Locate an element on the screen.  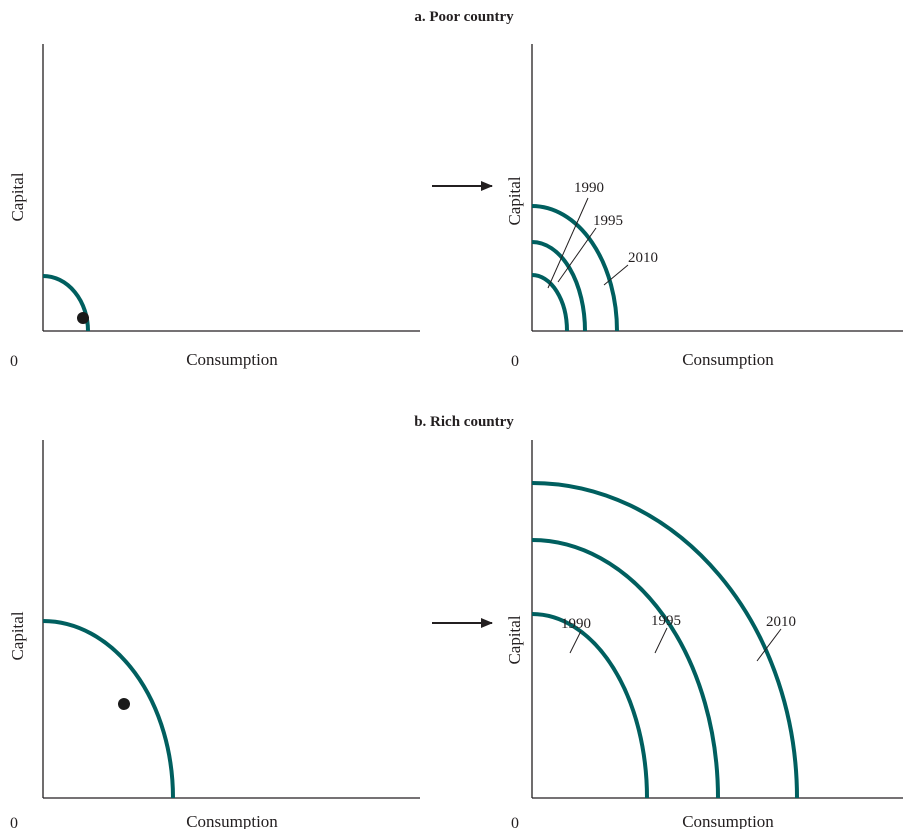
section-title-poor-country: a. Poor country is located at coordinates (464, 17).